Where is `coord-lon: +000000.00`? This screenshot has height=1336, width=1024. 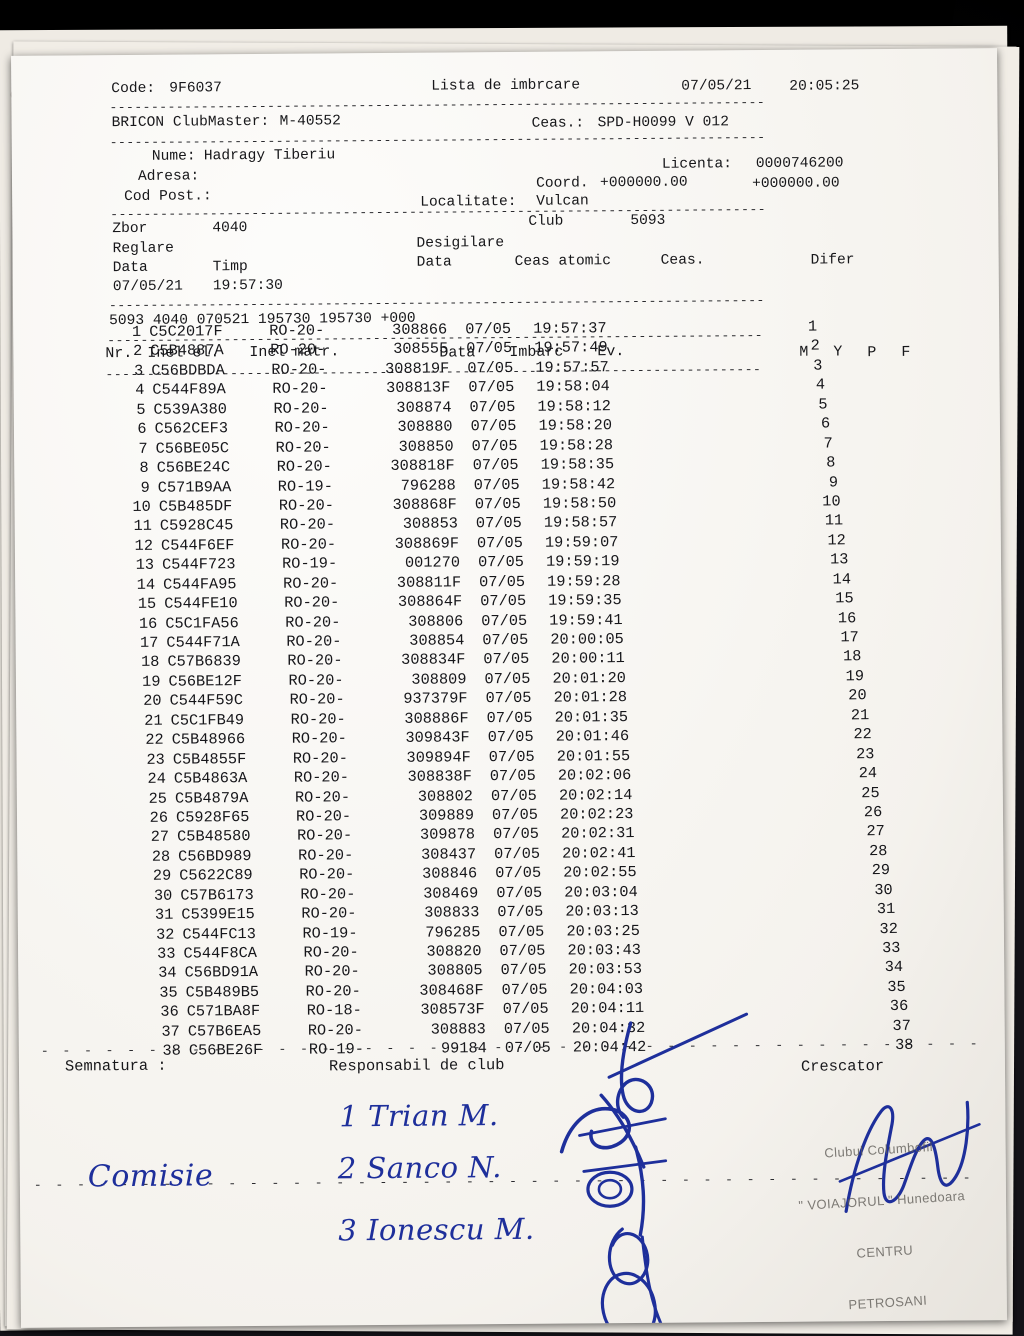 coord-lon: +000000.00 is located at coordinates (795, 184).